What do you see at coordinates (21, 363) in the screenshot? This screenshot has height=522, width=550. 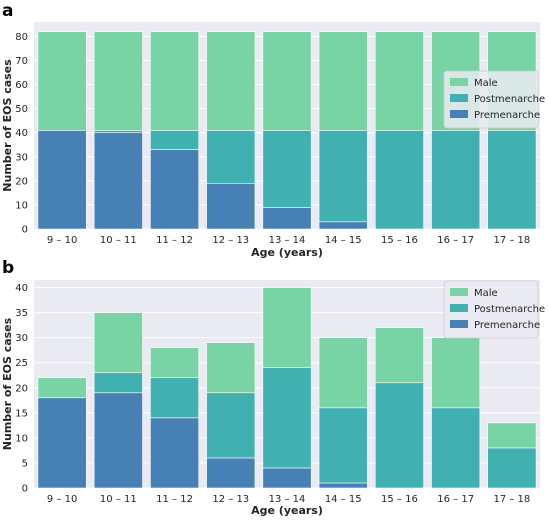 I see `y-tick-label: 25` at bounding box center [21, 363].